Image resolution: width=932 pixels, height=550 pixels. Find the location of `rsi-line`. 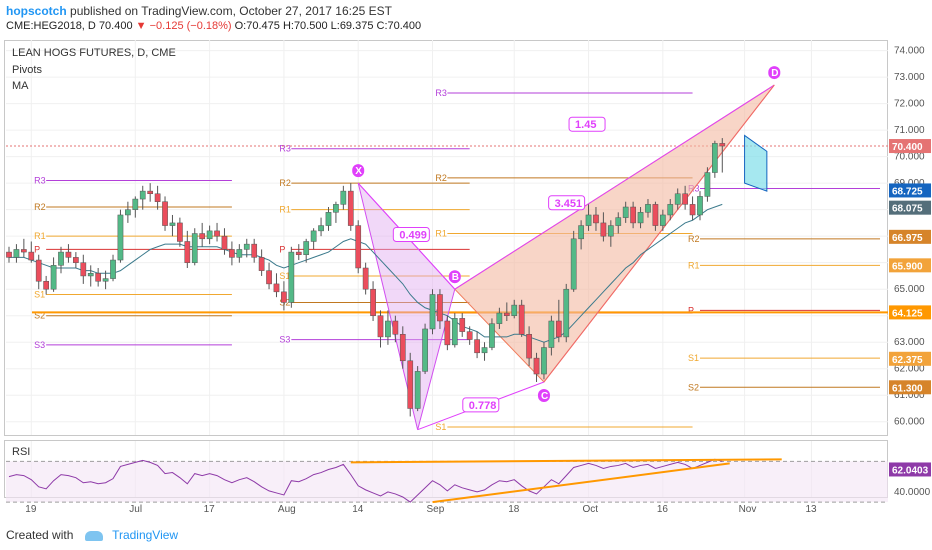

rsi-line is located at coordinates (365, 480).